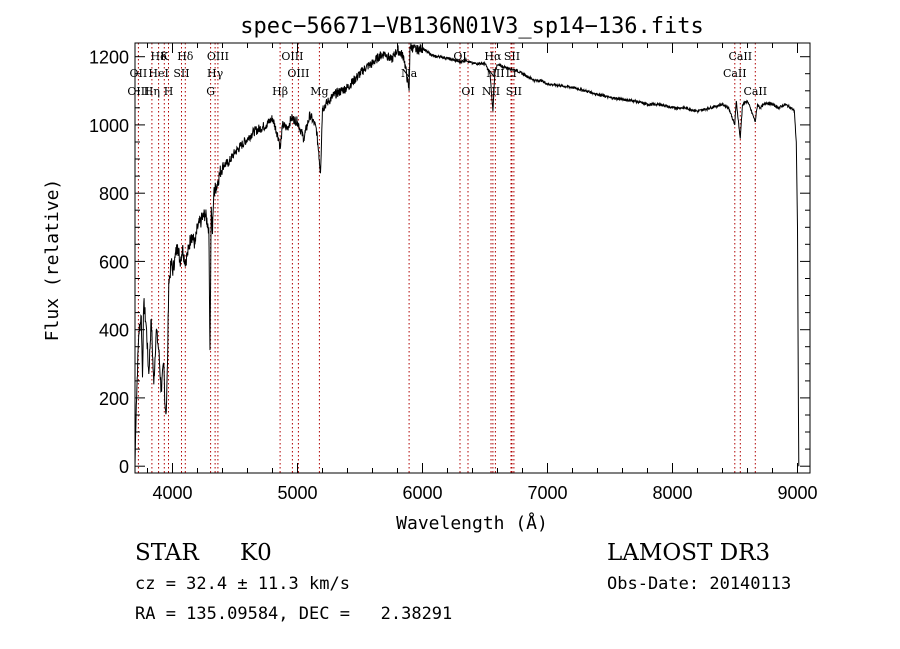 This screenshot has width=900, height=649. Describe the element at coordinates (294, 614) in the screenshot. I see `ra-dec: RA = 135.09584, DEC = 2.38291` at that location.